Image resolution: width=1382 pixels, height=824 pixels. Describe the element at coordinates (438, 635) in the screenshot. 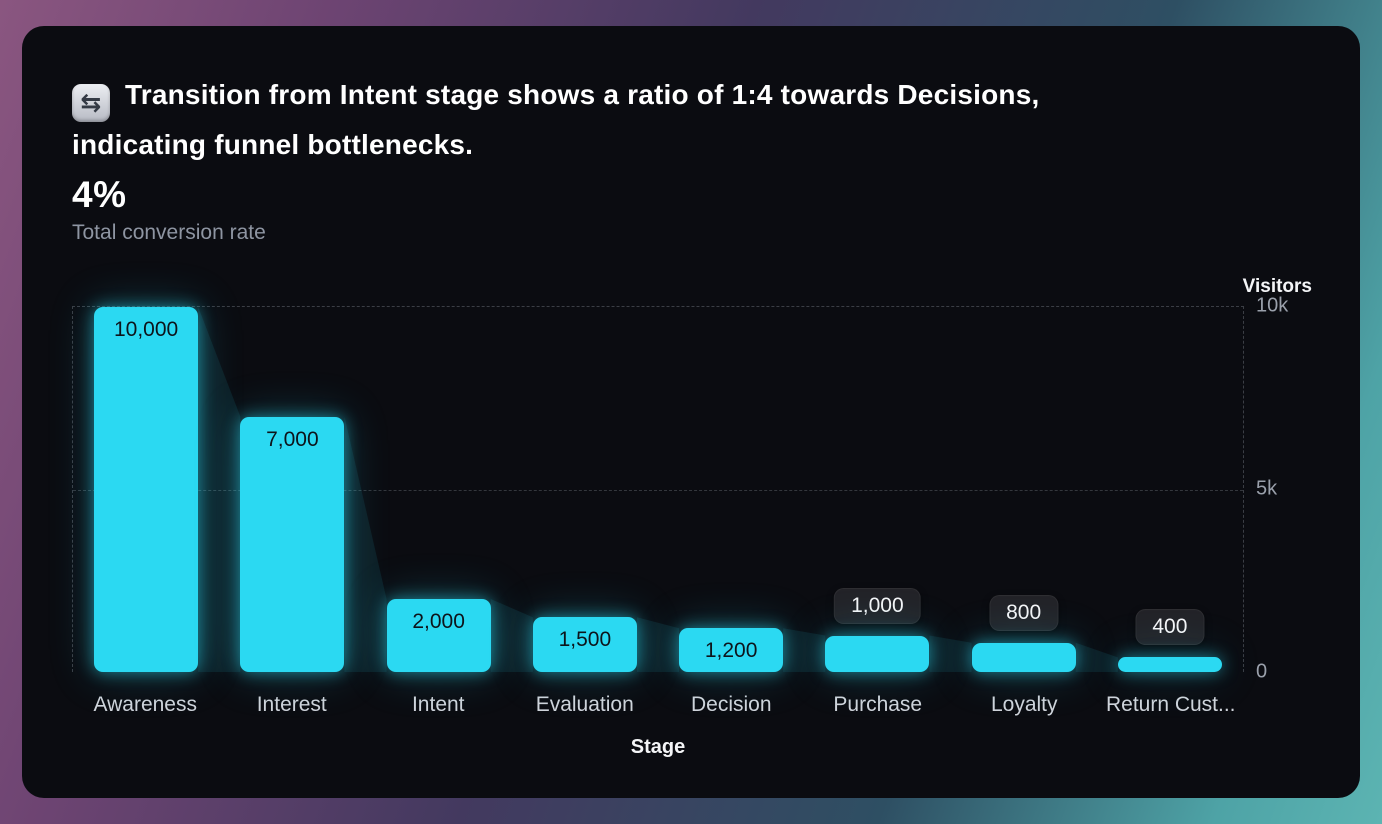

I see `funnel-bar-intent: 2,000` at that location.